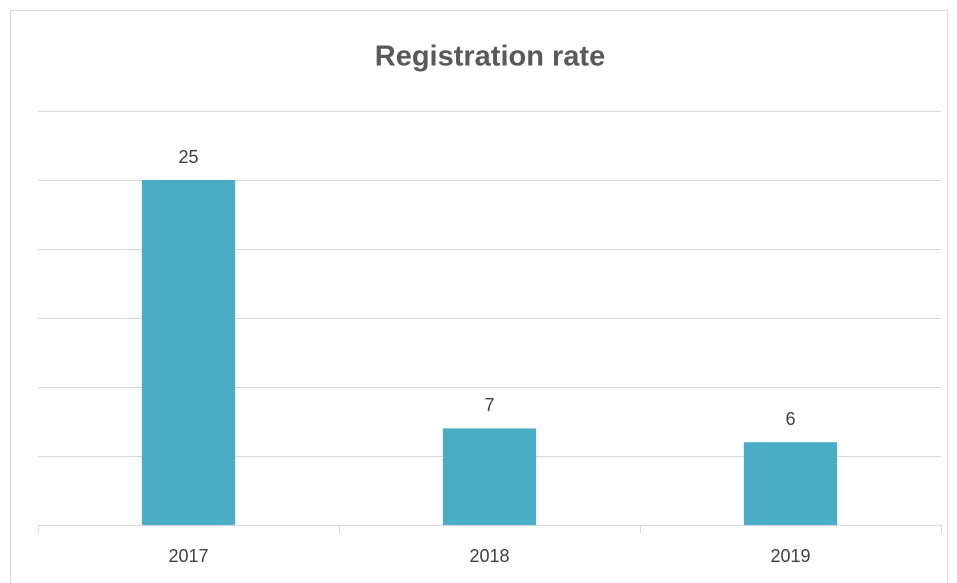  What do you see at coordinates (188, 556) in the screenshot?
I see `x-tick-label: 2017` at bounding box center [188, 556].